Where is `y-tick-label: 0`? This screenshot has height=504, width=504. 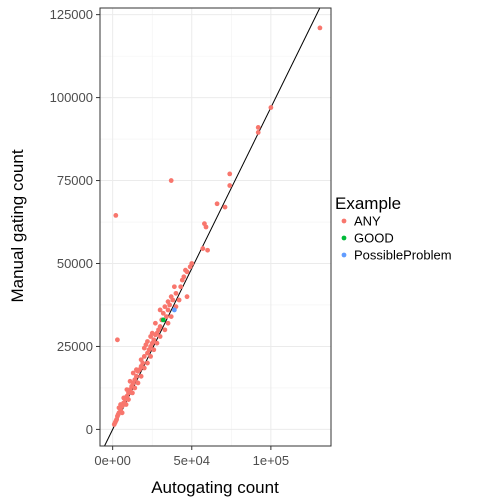 y-tick-label: 0 is located at coordinates (89, 429).